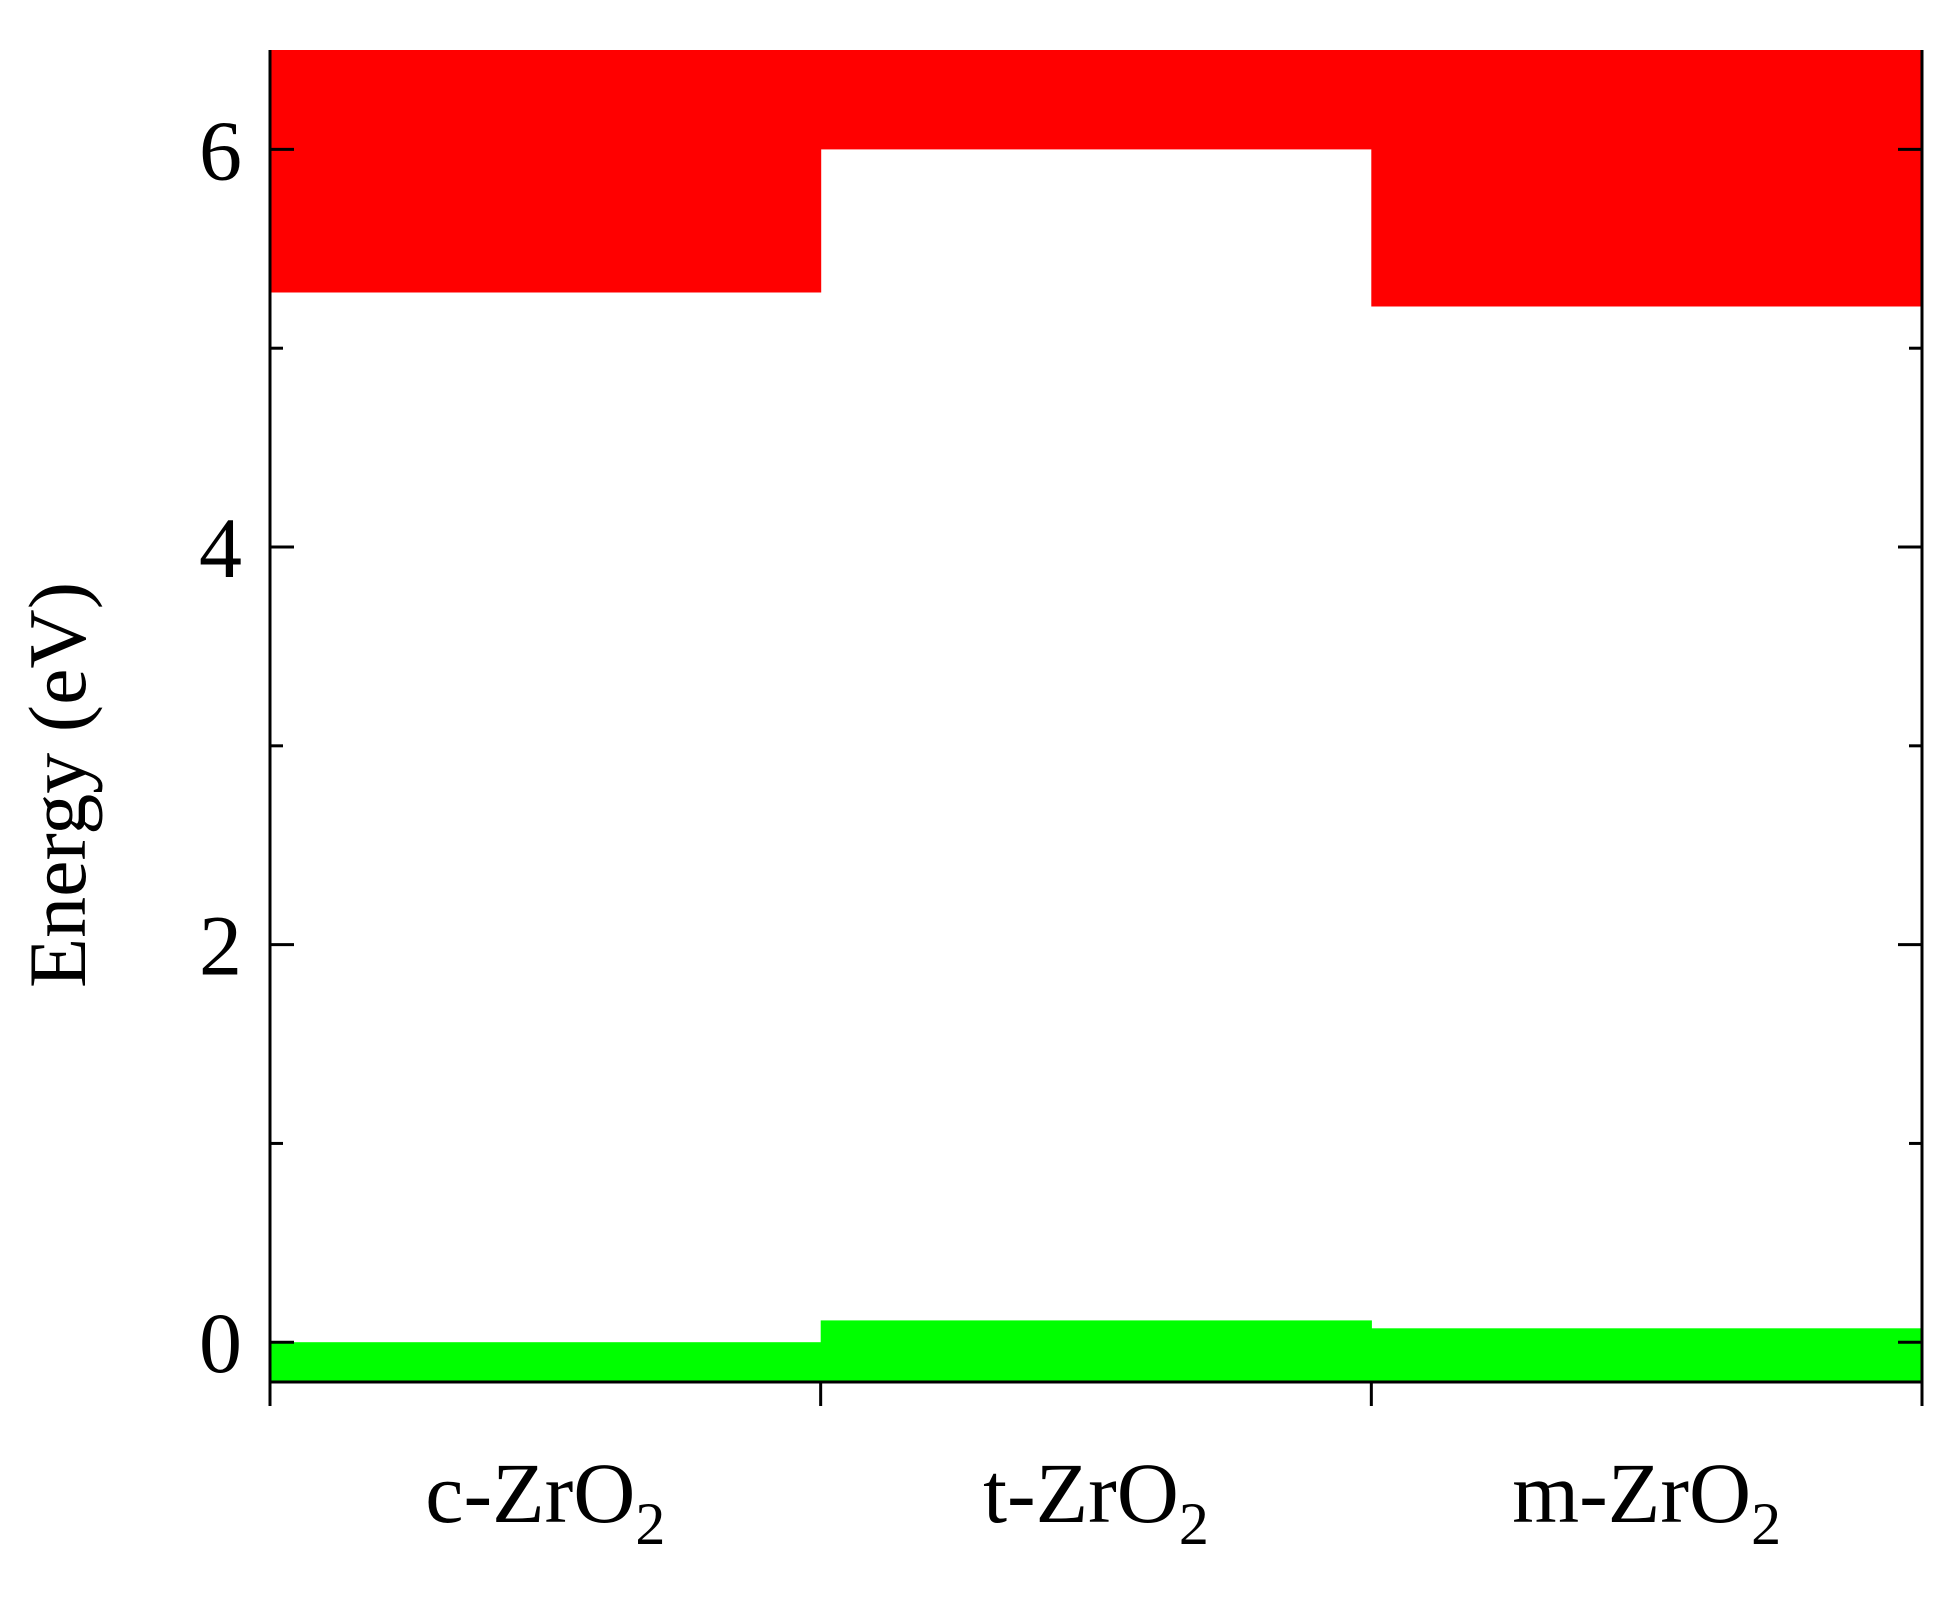 This screenshot has width=1959, height=1609. I want to click on x-tick-label: c-ZrO2, so click(545, 1501).